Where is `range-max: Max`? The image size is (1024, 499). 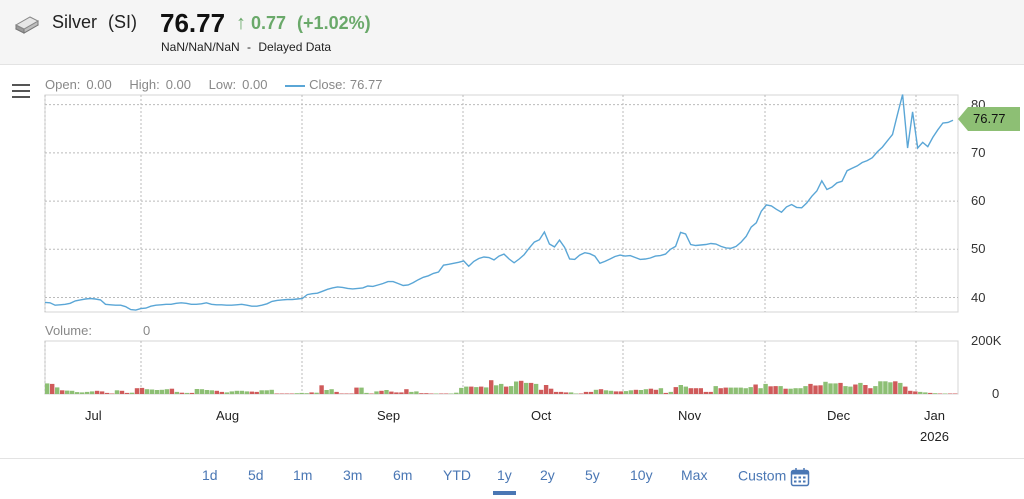 range-max: Max is located at coordinates (694, 475).